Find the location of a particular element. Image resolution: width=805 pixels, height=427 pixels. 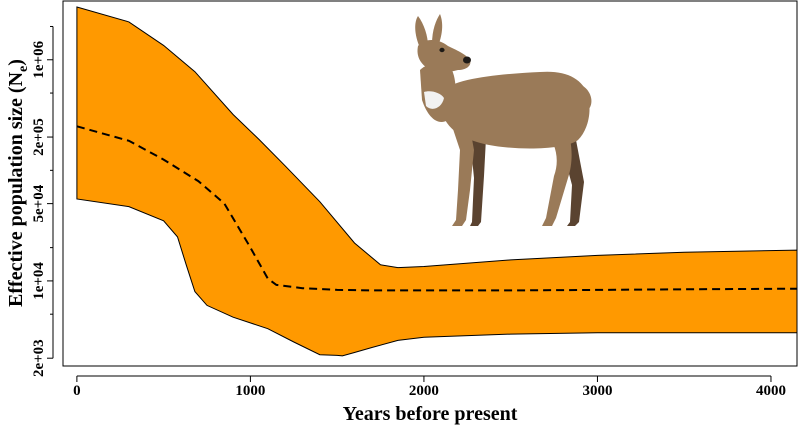

y-axis-title-close: ) is located at coordinates (16, 62).